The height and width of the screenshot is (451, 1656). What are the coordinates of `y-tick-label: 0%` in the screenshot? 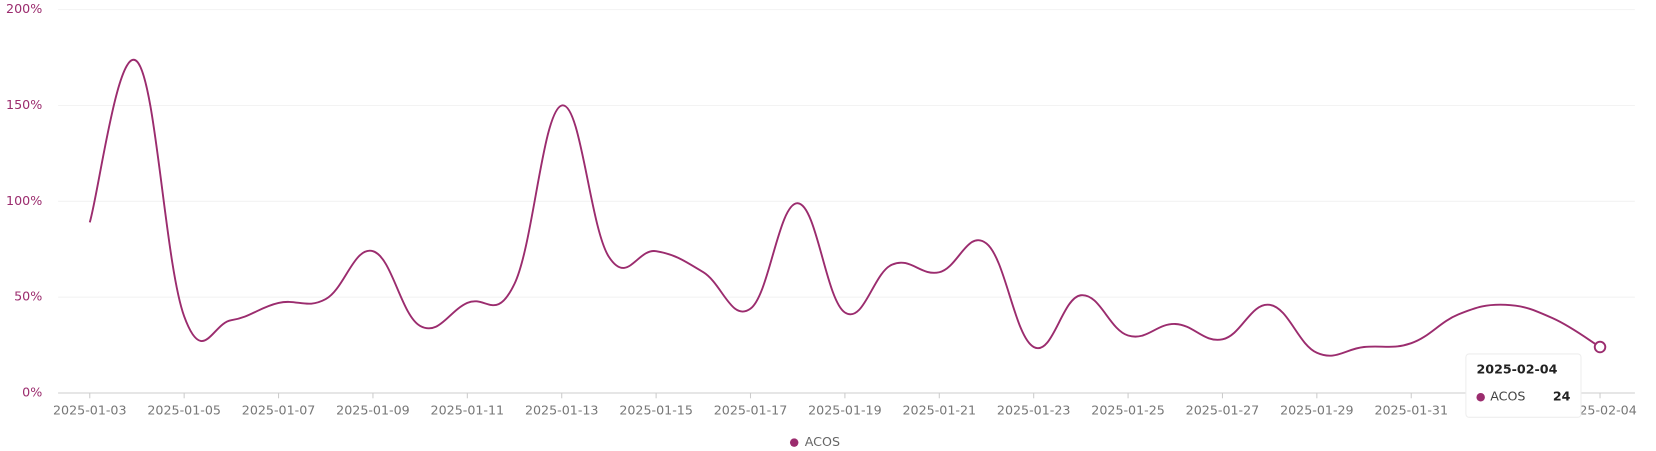 It's located at (32, 392).